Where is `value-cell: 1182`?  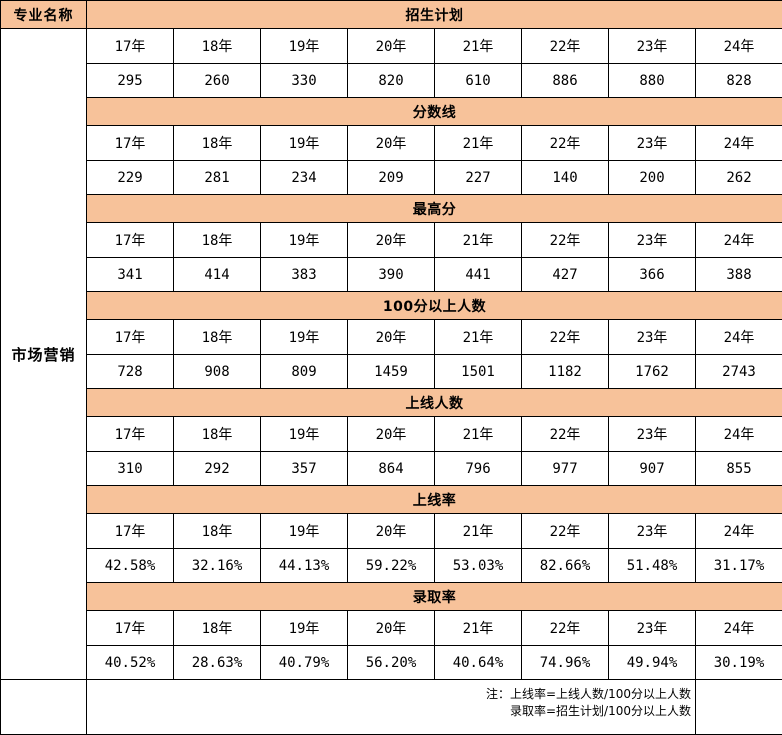 value-cell: 1182 is located at coordinates (565, 372).